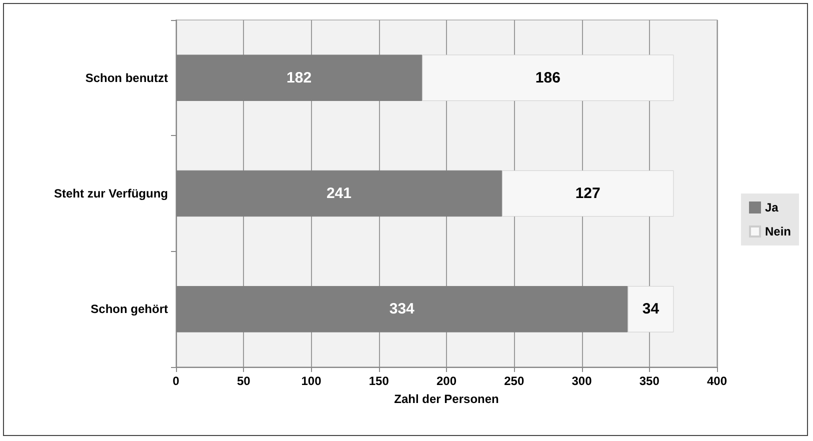 The height and width of the screenshot is (441, 813). I want to click on y-tick-label: Schon gehört, so click(129, 309).